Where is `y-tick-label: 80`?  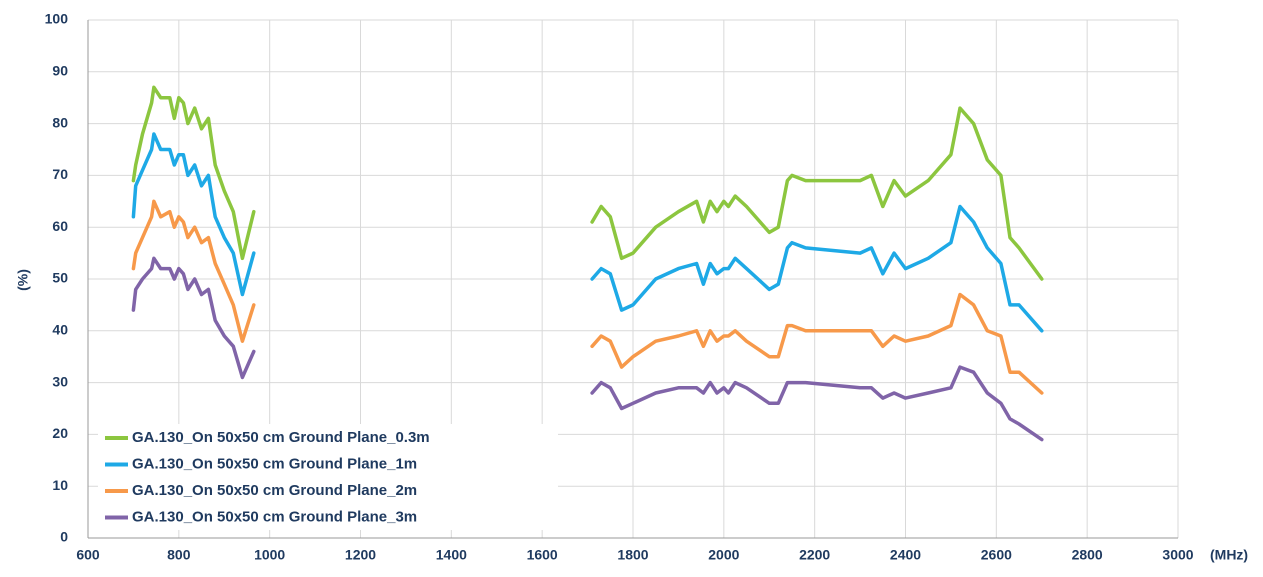 y-tick-label: 80 is located at coordinates (60, 122).